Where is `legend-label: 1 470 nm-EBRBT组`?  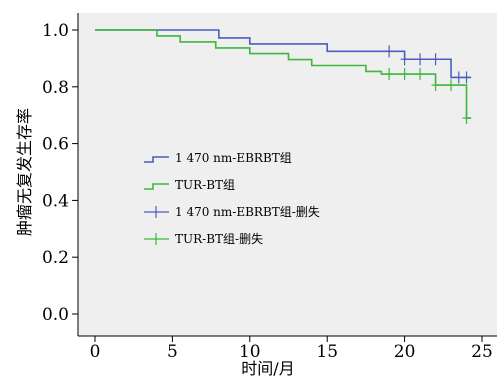
legend-label: 1 470 nm-EBRBT组 is located at coordinates (233, 158).